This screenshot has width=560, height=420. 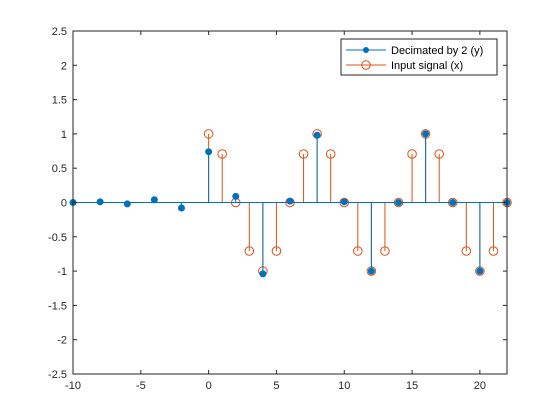 What do you see at coordinates (276, 386) in the screenshot?
I see `x-tick-label: 5` at bounding box center [276, 386].